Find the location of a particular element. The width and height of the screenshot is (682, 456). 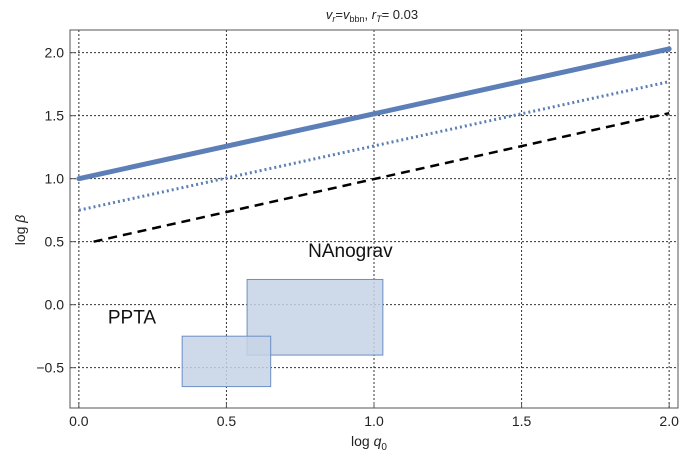

y-tick-label: 1.5 is located at coordinates (55, 116).